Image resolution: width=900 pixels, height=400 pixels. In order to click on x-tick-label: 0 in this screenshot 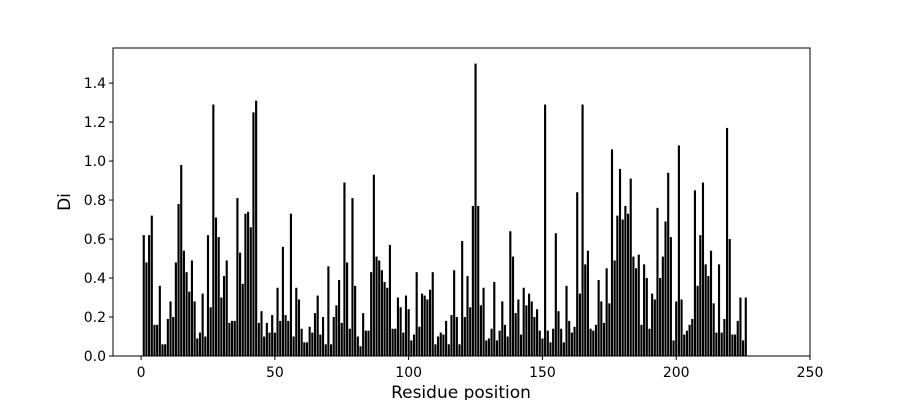, I will do `click(141, 373)`.